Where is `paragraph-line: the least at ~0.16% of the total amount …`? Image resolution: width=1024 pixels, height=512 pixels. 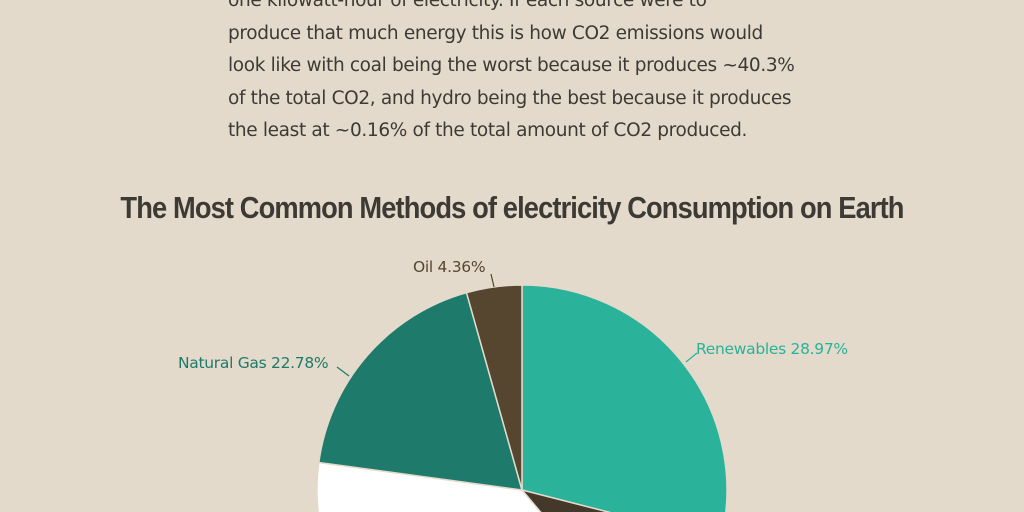
paragraph-line: the least at ~0.16% of the total amount … is located at coordinates (488, 130).